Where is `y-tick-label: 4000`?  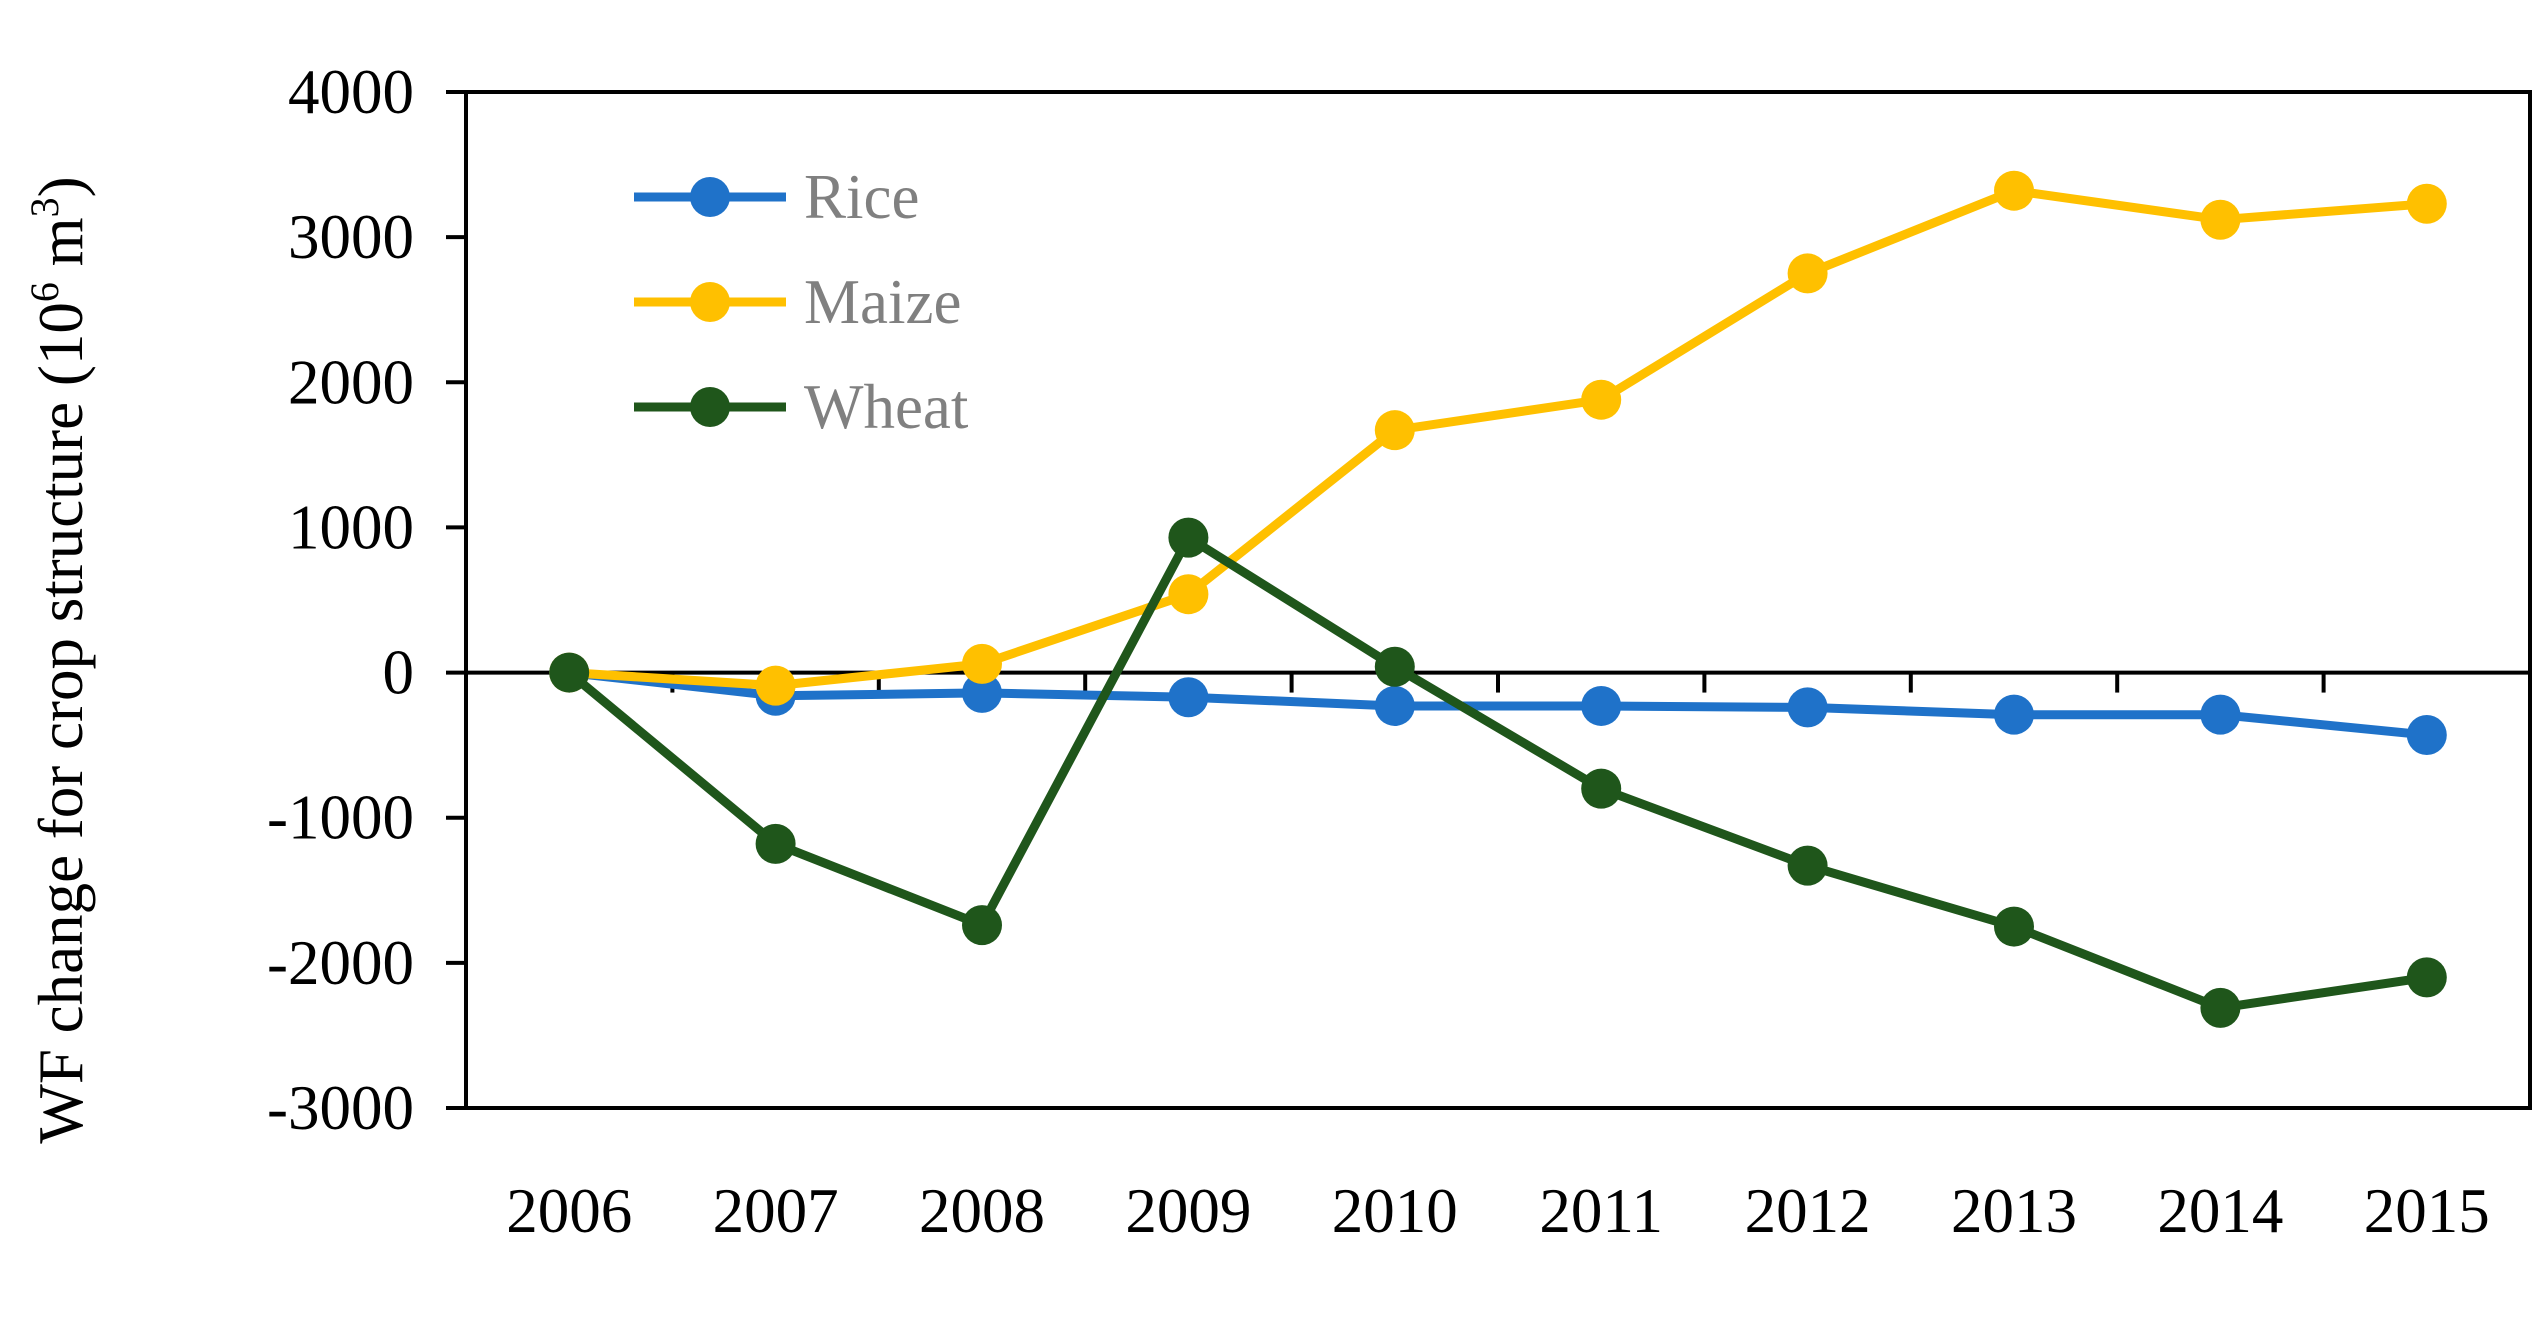
y-tick-label: 4000 is located at coordinates (351, 92).